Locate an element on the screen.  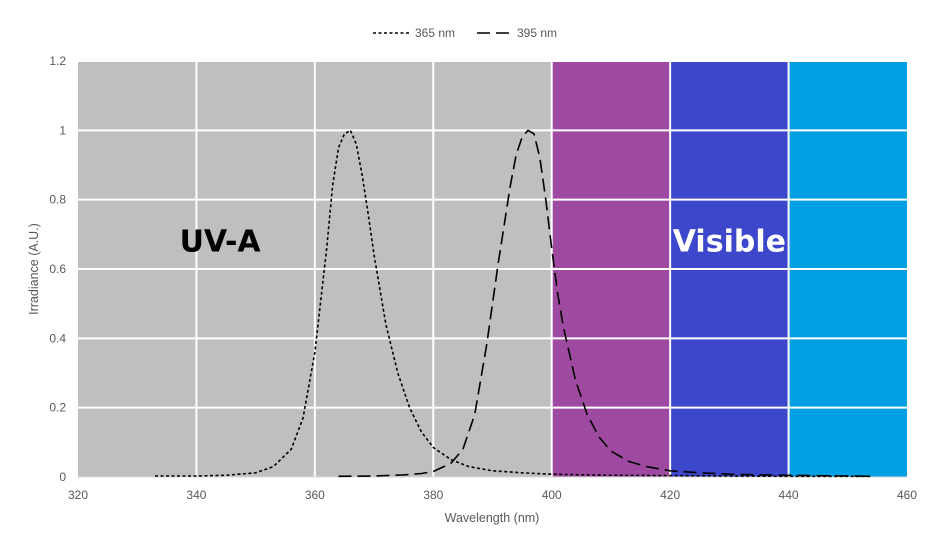
y-tick-label: 0.2 is located at coordinates (57, 408).